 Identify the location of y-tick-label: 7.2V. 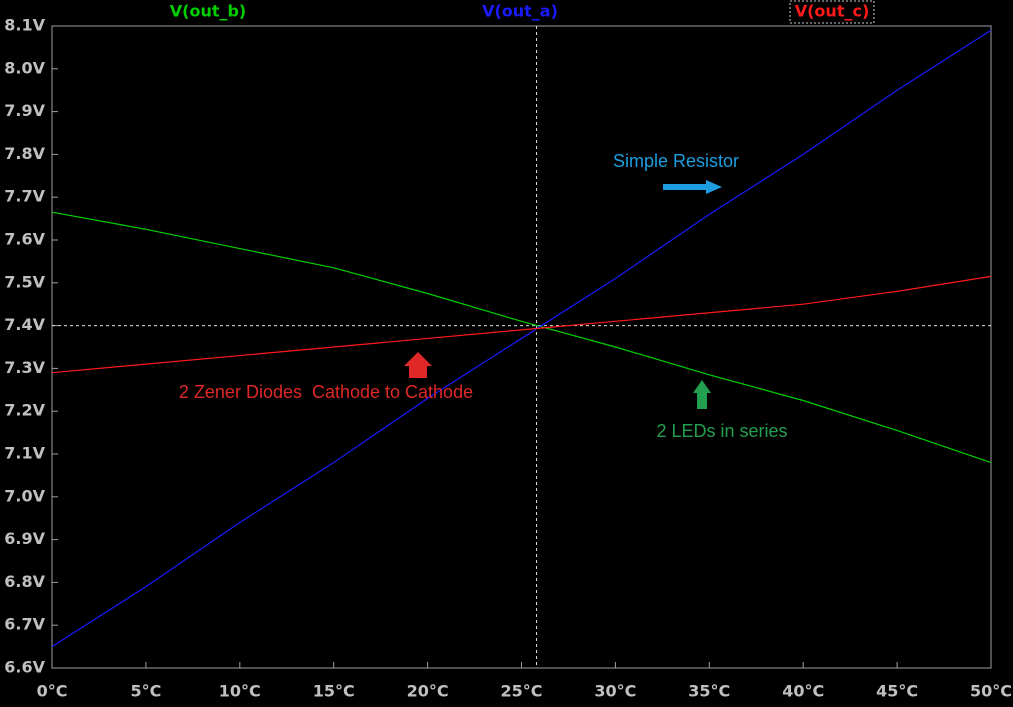
(24, 410).